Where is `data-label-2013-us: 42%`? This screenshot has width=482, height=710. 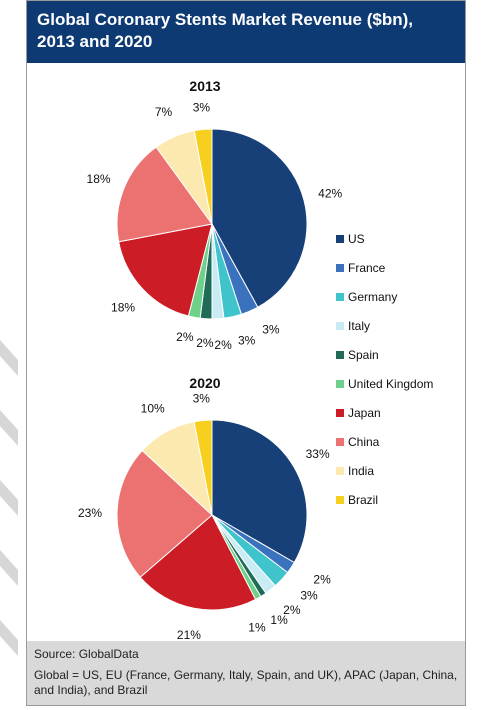 data-label-2013-us: 42% is located at coordinates (330, 194).